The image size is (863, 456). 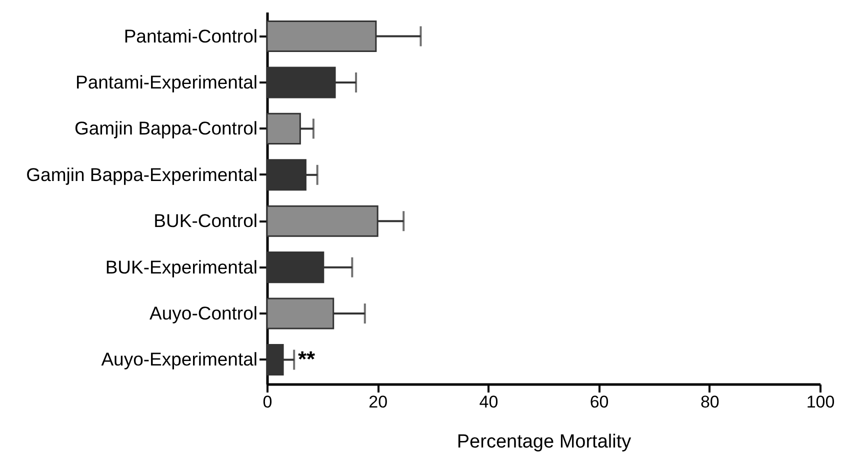 I want to click on y-tick-label: Auyo-Control, so click(x=204, y=313).